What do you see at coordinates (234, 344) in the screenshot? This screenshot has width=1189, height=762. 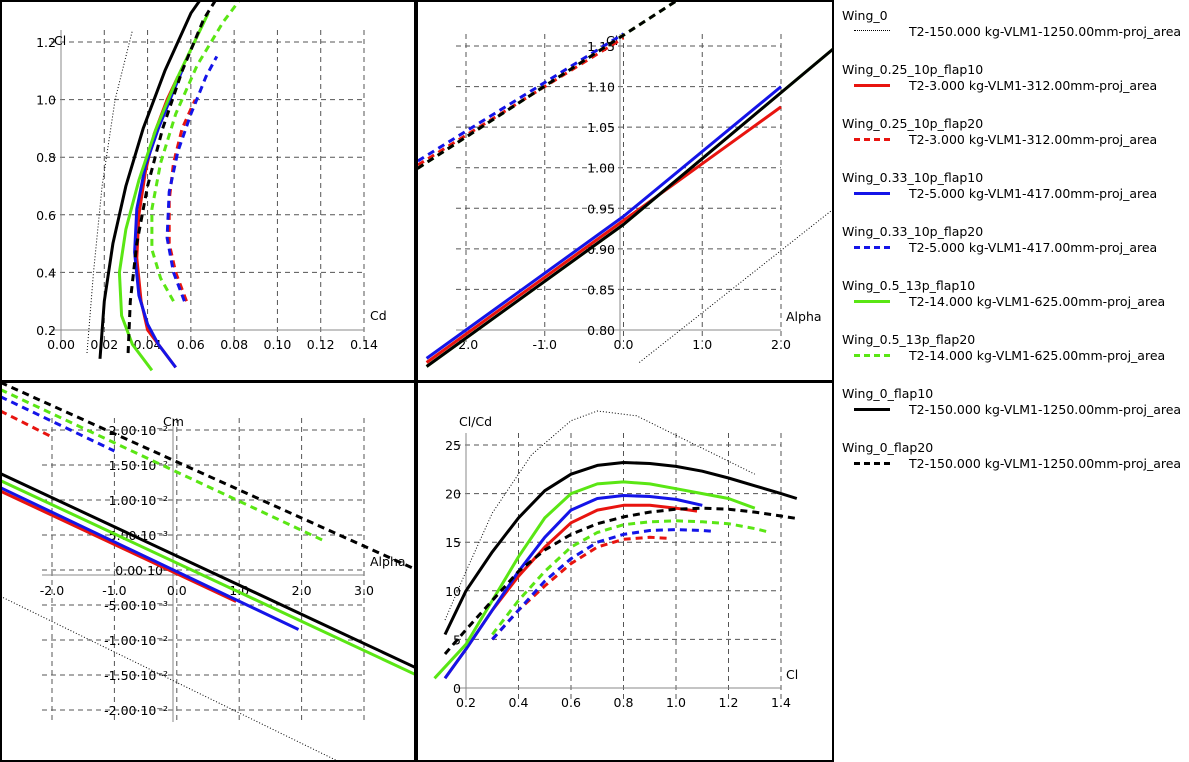 I see `x-tick-label: 0.08` at bounding box center [234, 344].